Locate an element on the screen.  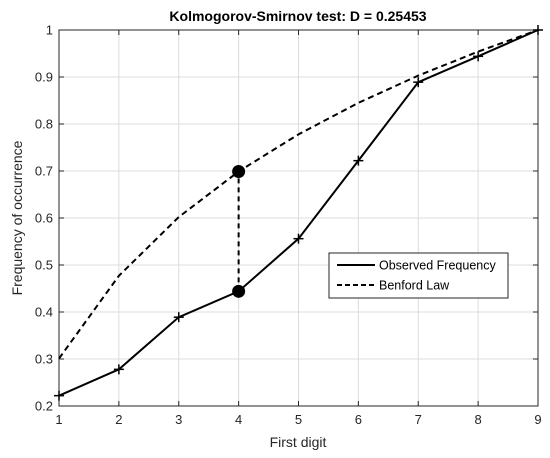
x-tick-label: 1 is located at coordinates (58, 419).